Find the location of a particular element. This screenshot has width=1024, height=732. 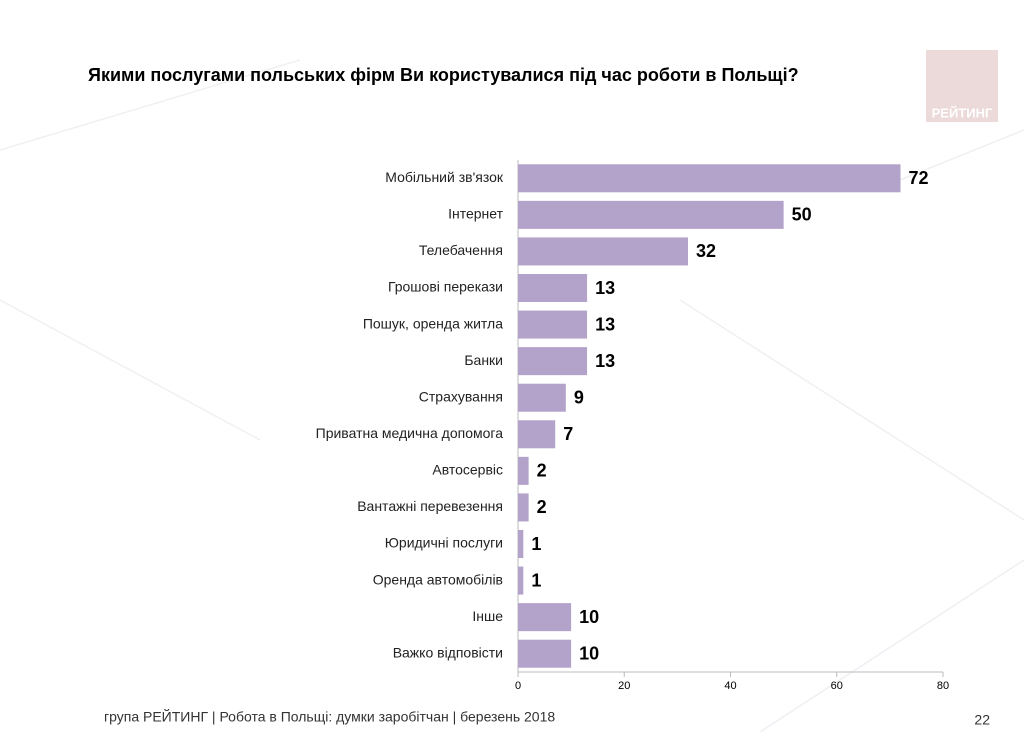

page-number: 22 is located at coordinates (982, 720).